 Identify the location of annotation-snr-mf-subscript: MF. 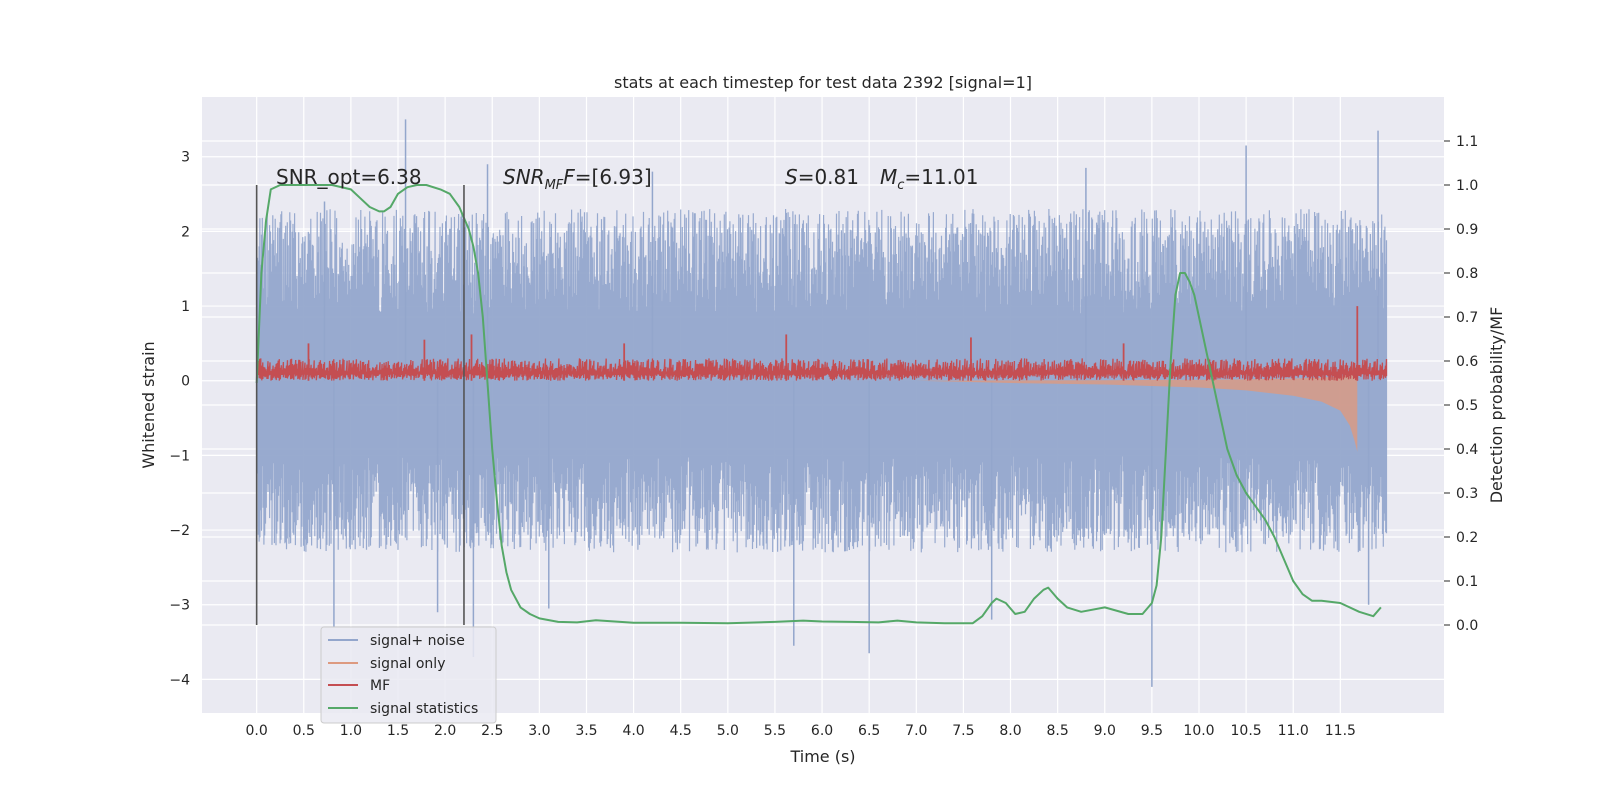
(554, 185).